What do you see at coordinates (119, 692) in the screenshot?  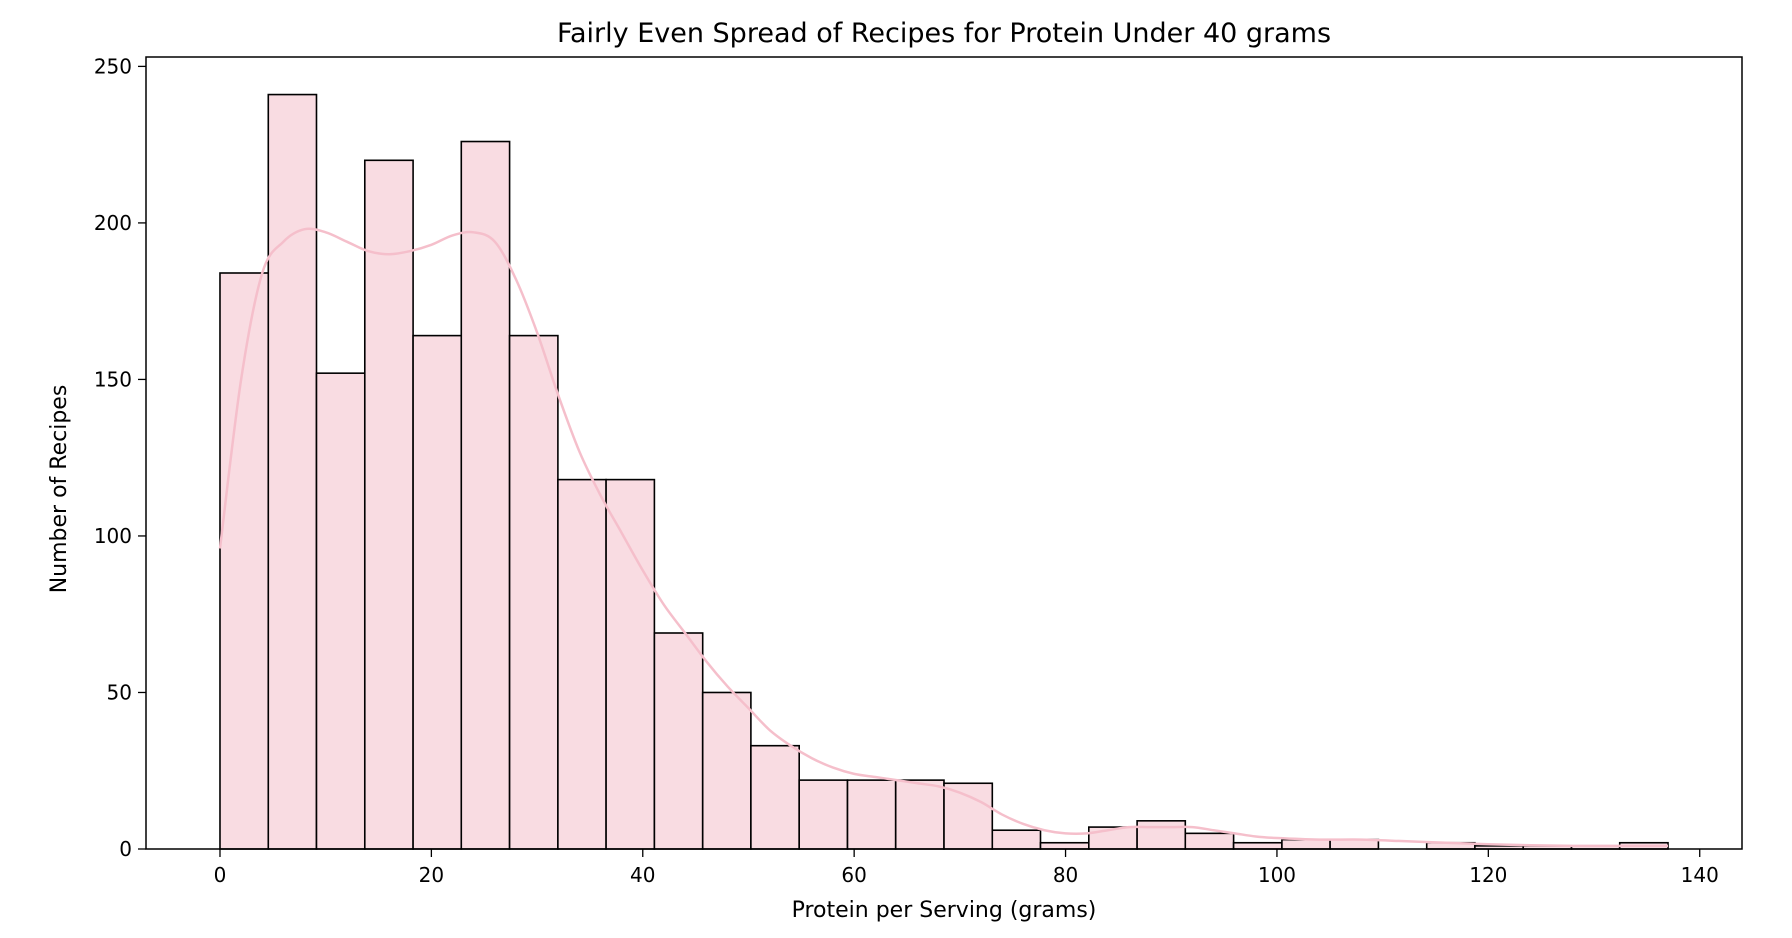 I see `y-tick-label: 50` at bounding box center [119, 692].